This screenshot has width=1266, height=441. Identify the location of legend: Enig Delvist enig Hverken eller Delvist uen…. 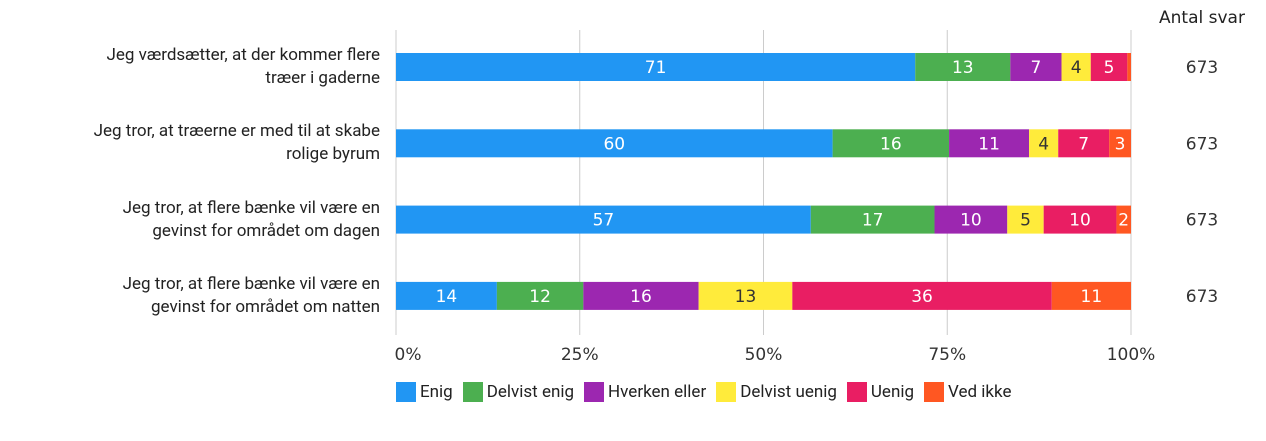
(736, 392).